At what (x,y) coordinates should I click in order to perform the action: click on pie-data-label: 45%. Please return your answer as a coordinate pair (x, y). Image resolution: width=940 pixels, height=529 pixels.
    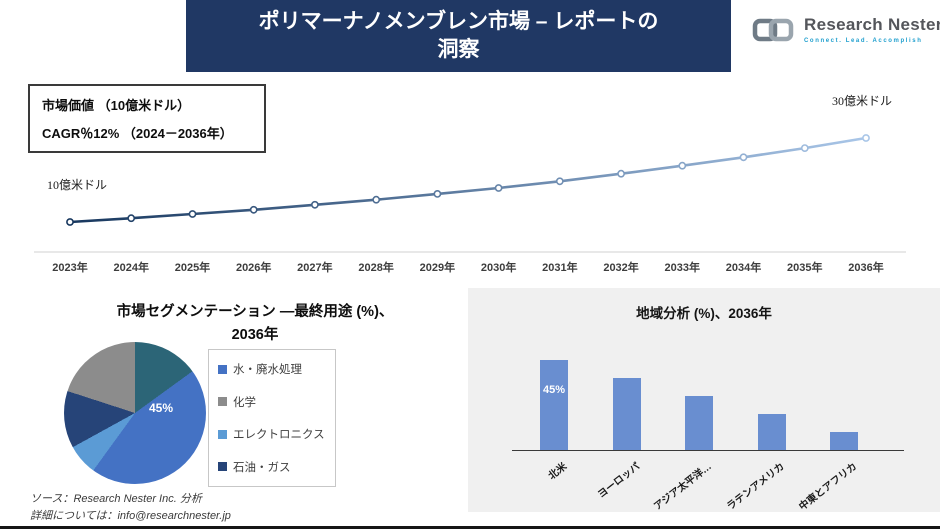
    Looking at the image, I should click on (161, 408).